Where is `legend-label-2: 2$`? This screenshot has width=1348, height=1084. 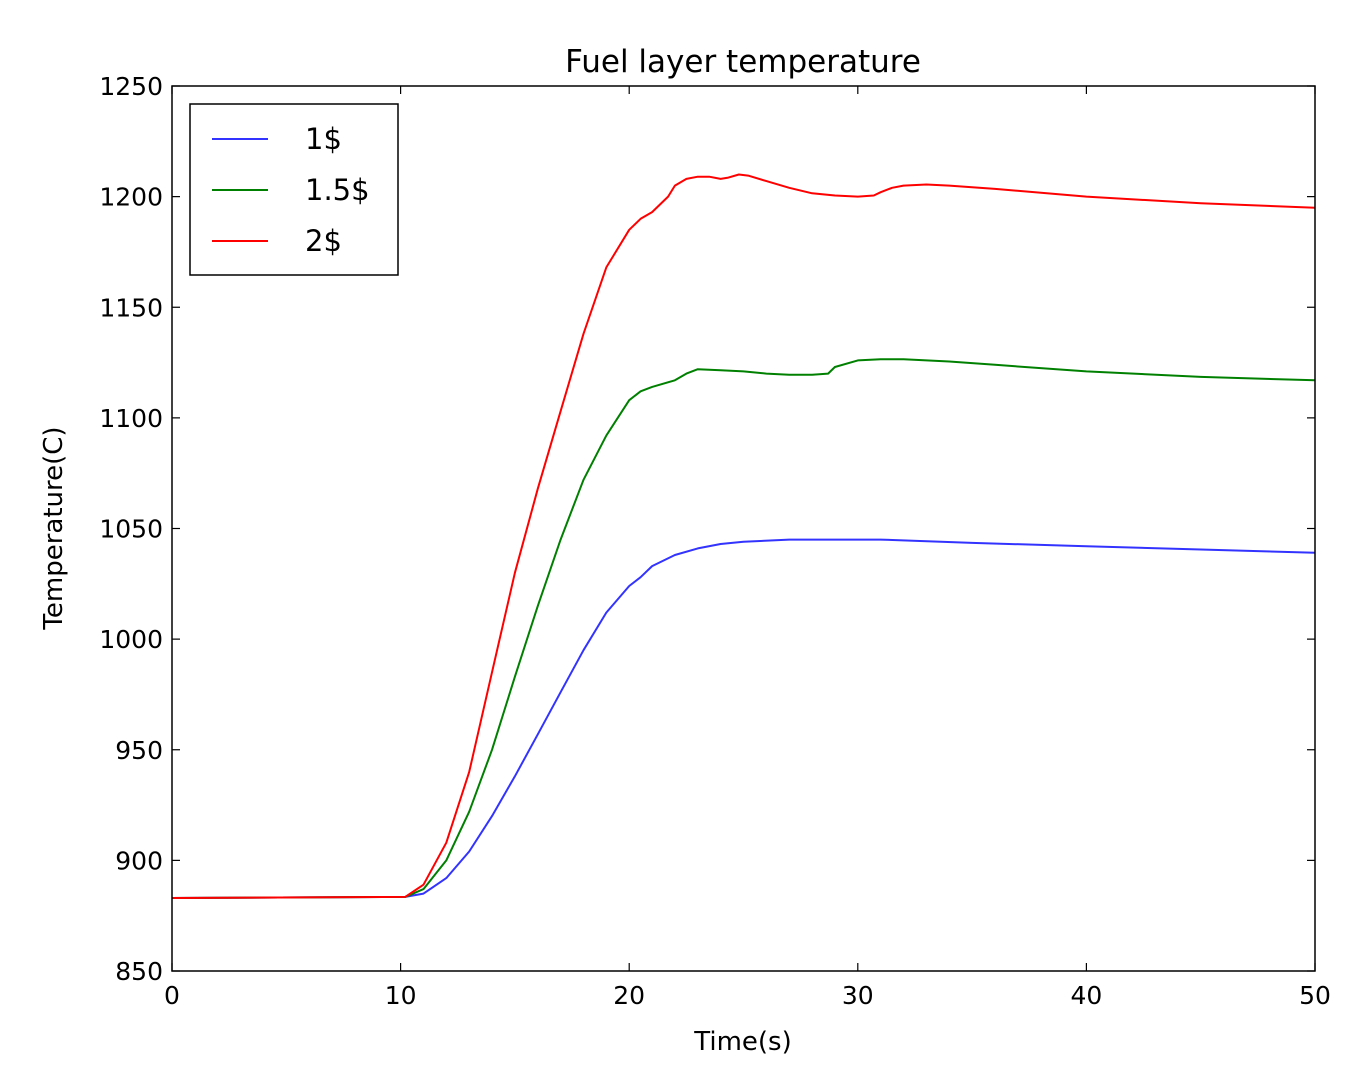
legend-label-2: 2$ is located at coordinates (323, 241).